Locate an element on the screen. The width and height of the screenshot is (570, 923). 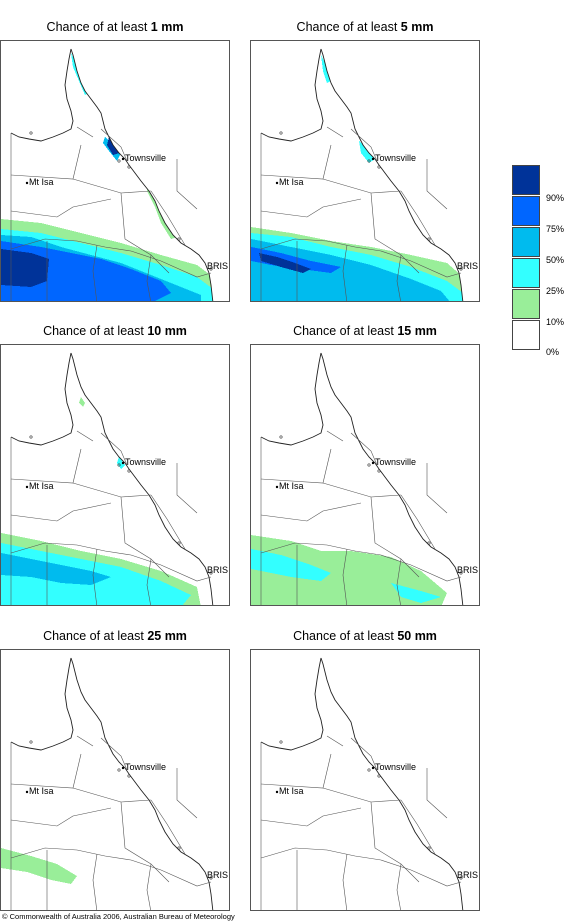
legend-label-10: 10% is located at coordinates (555, 322).